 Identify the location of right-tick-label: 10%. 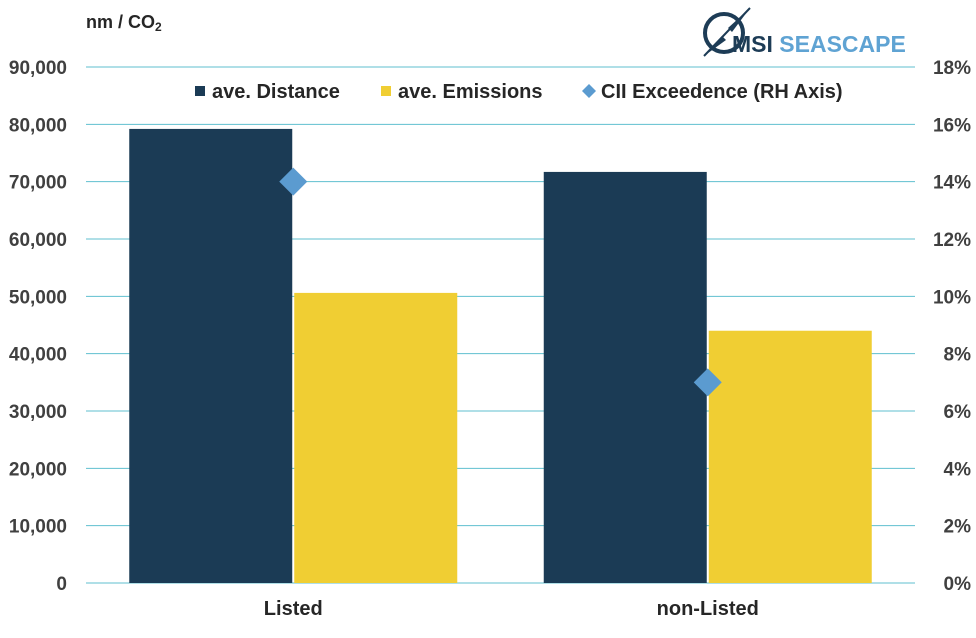
(952, 297).